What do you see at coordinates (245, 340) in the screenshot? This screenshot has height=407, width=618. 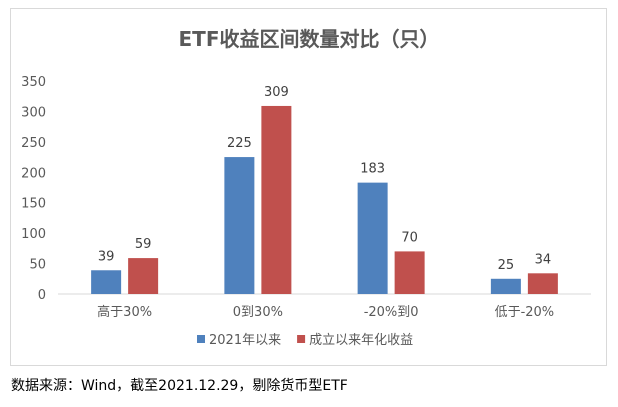 I see `legend-label: 2021年以来` at bounding box center [245, 340].